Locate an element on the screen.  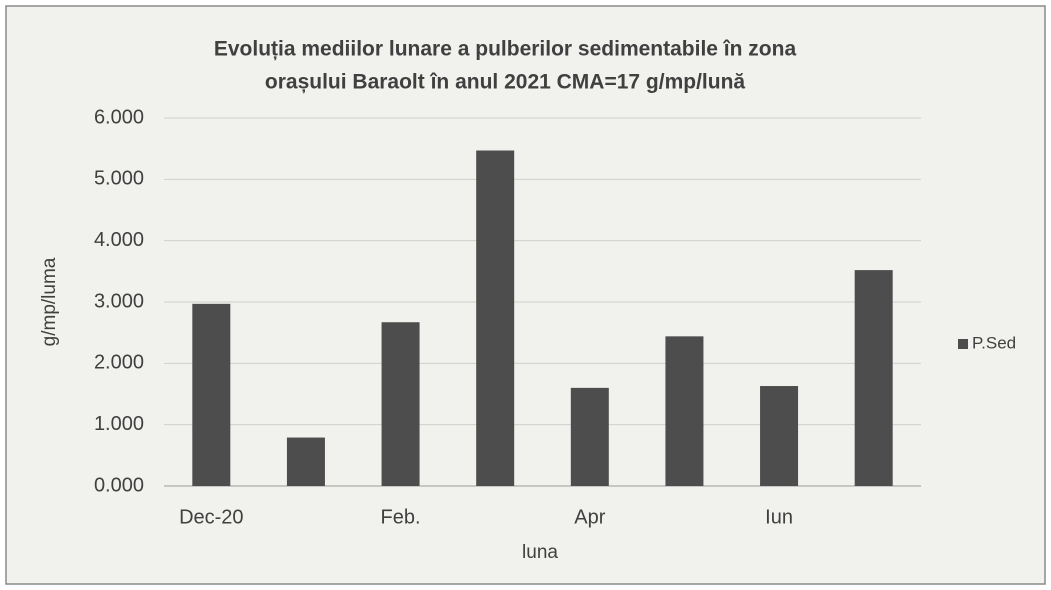
x-tick-label: Dec-20 is located at coordinates (211, 517).